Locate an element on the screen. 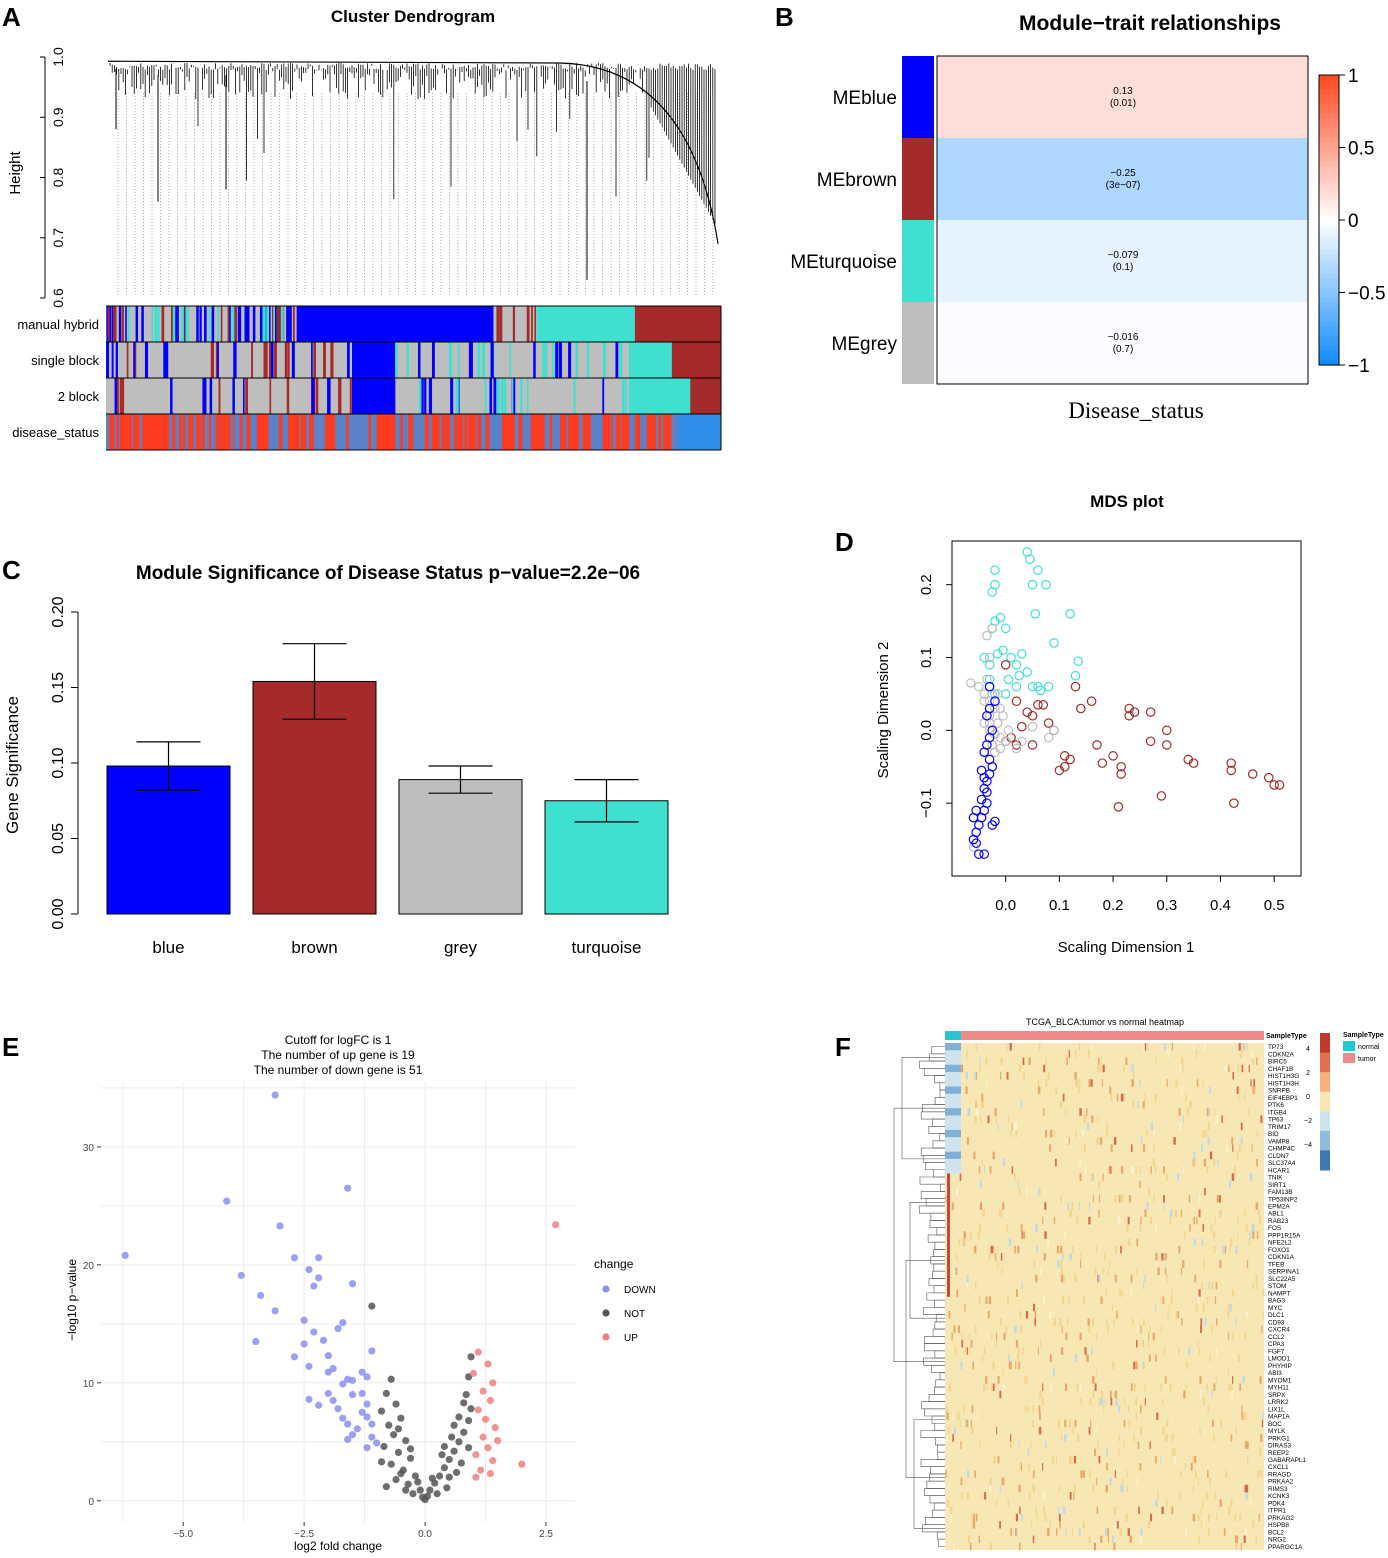 The image size is (1388, 1558). f-colorbar-label: 0 is located at coordinates (1308, 1097).